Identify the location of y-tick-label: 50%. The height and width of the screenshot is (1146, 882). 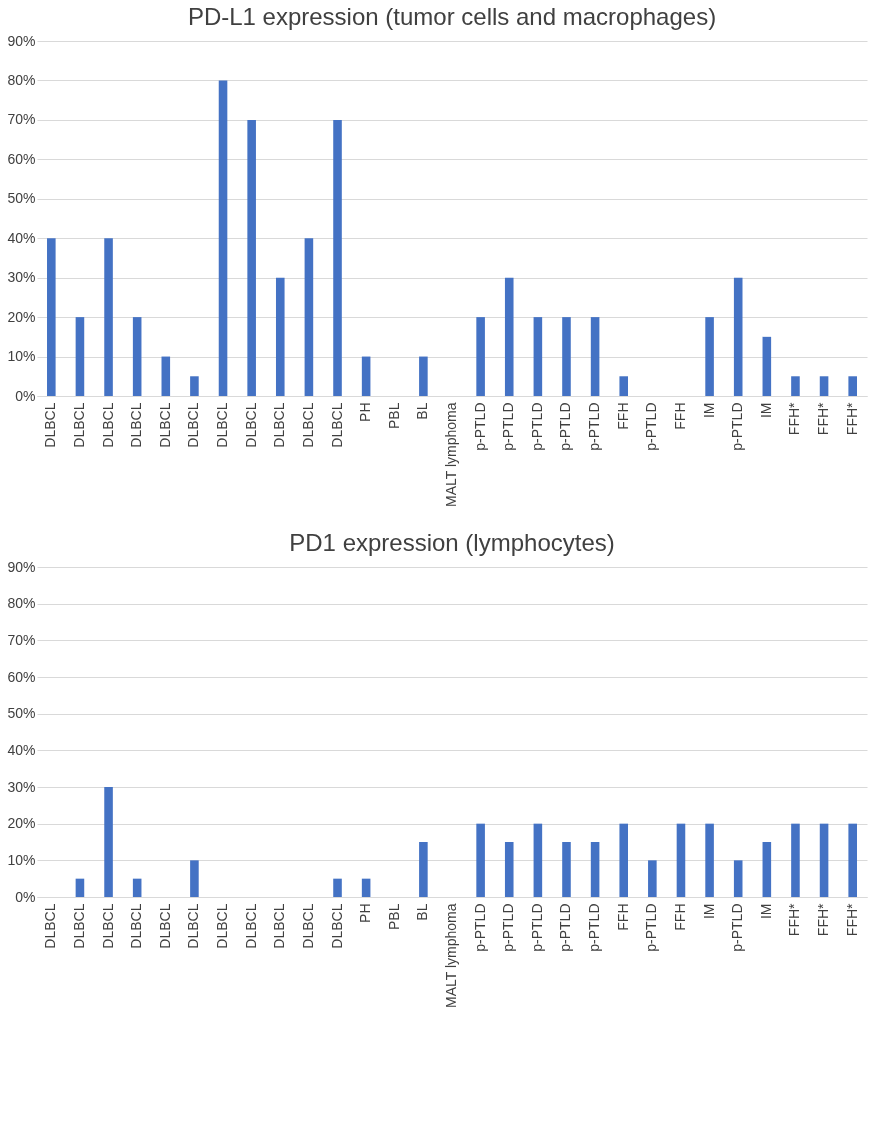
(21, 198).